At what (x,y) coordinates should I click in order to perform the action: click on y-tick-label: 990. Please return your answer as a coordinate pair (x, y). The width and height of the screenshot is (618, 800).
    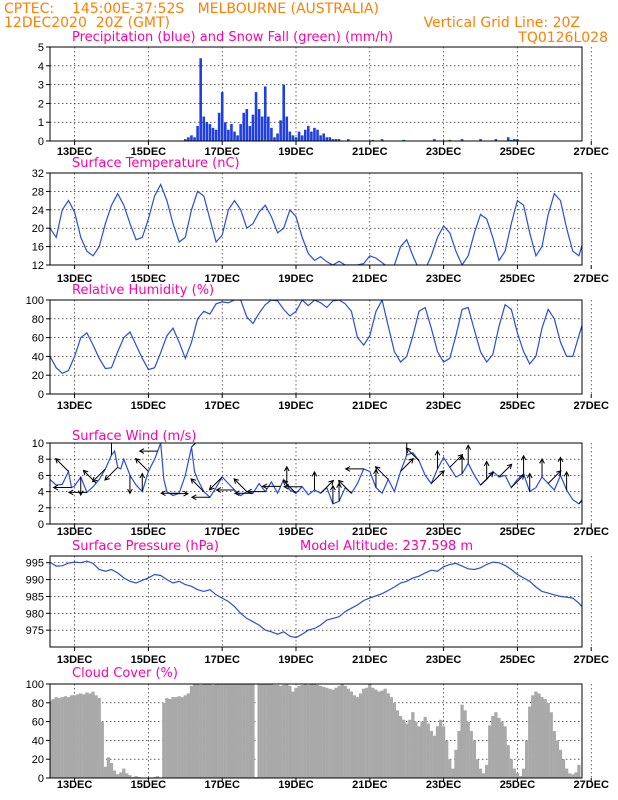
    Looking at the image, I should click on (35, 581).